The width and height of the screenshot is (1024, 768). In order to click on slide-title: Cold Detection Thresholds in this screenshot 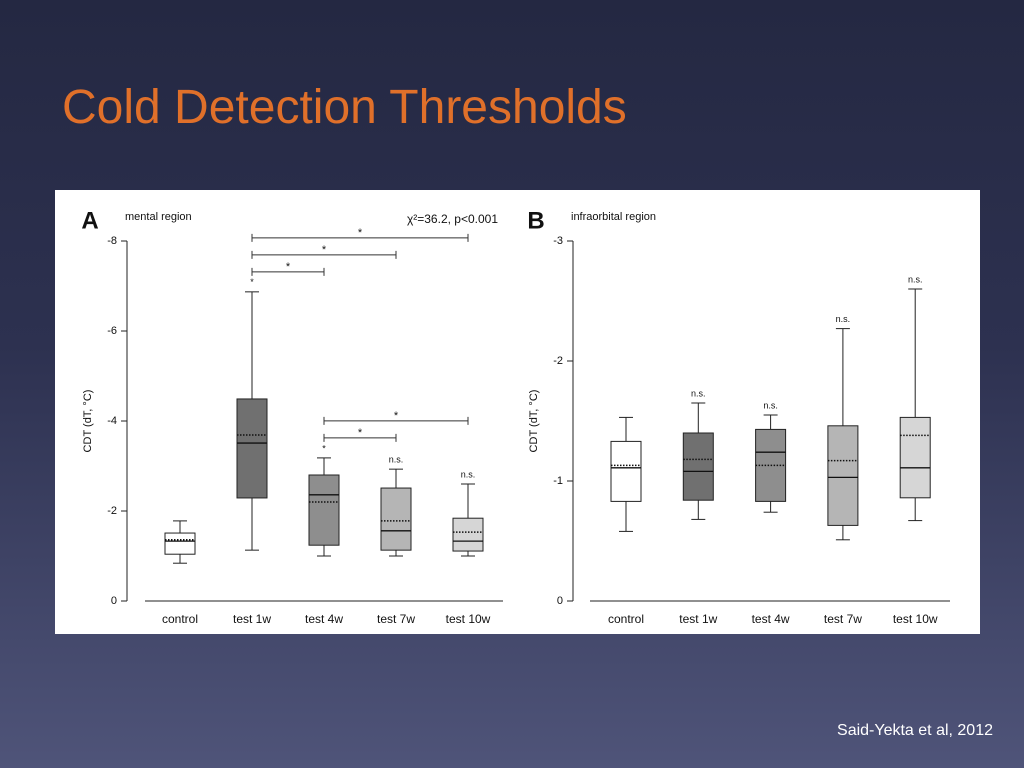, I will do `click(344, 107)`.